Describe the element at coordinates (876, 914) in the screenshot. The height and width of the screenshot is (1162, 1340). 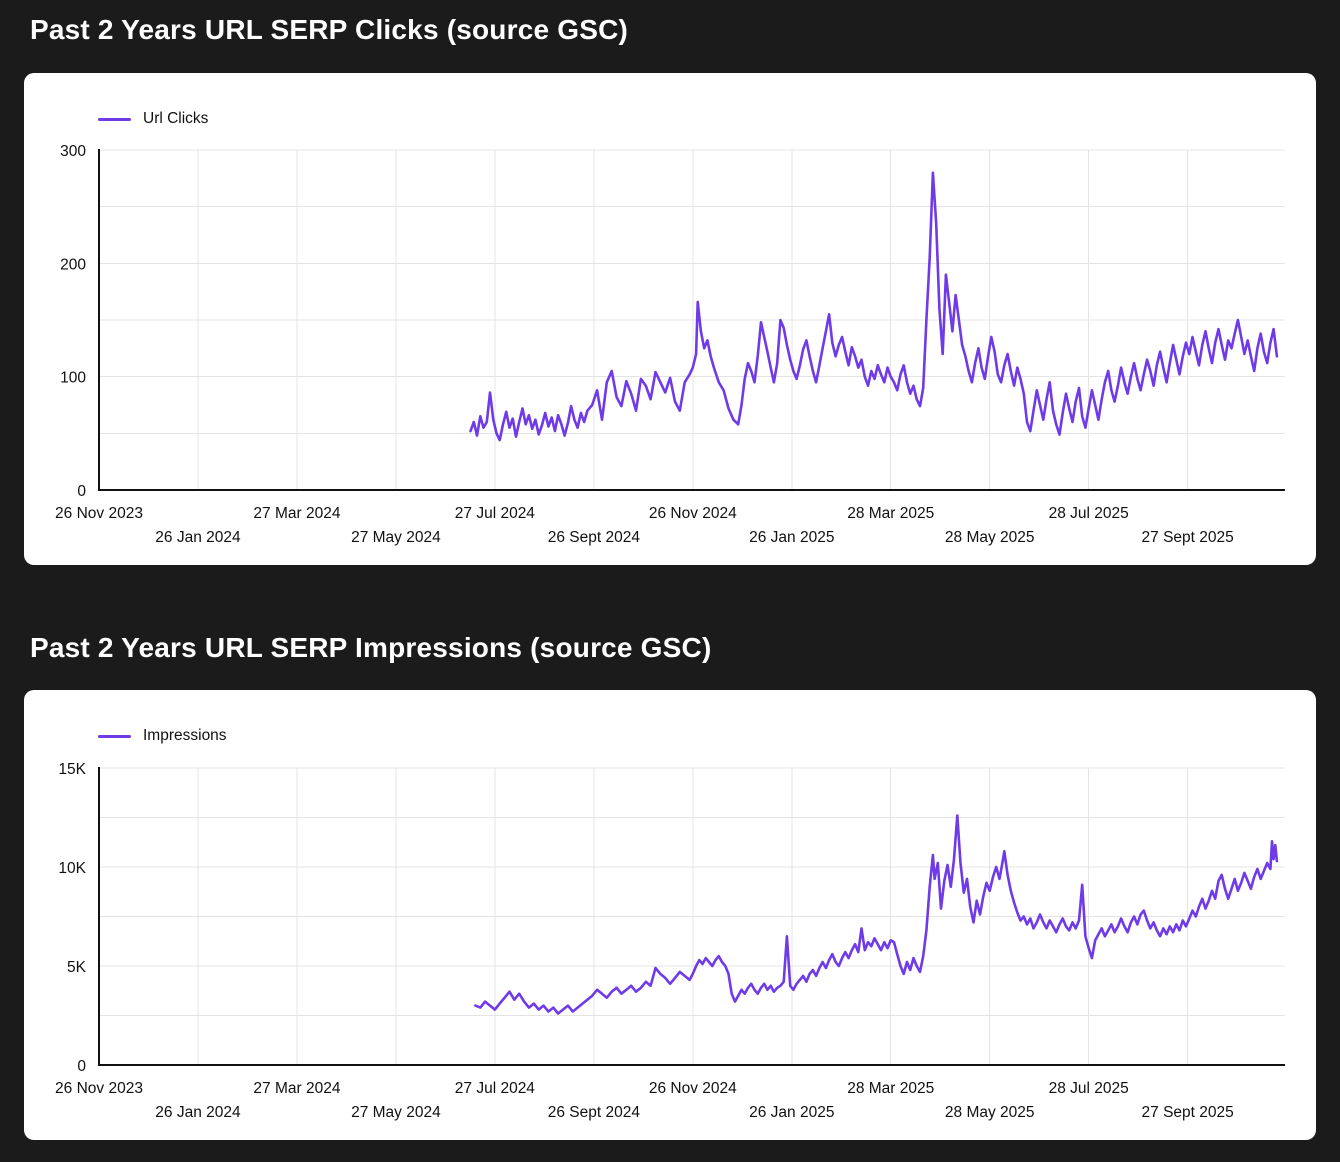
I see `series-line-impressions` at that location.